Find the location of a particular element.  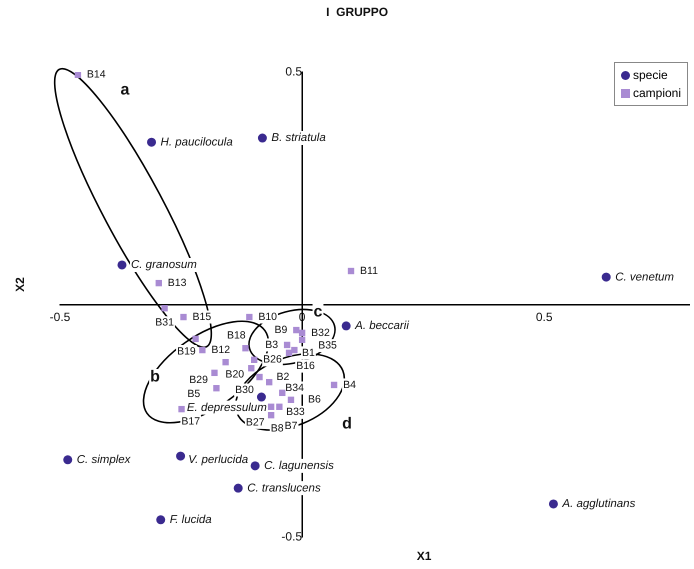

data-label: B34 is located at coordinates (294, 388).